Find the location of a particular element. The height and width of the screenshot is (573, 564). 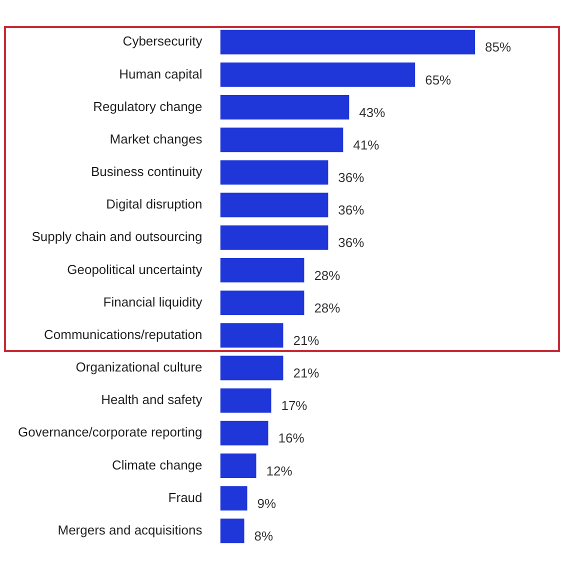

y-tick-label: Governance/corporate reporting is located at coordinates (110, 432).